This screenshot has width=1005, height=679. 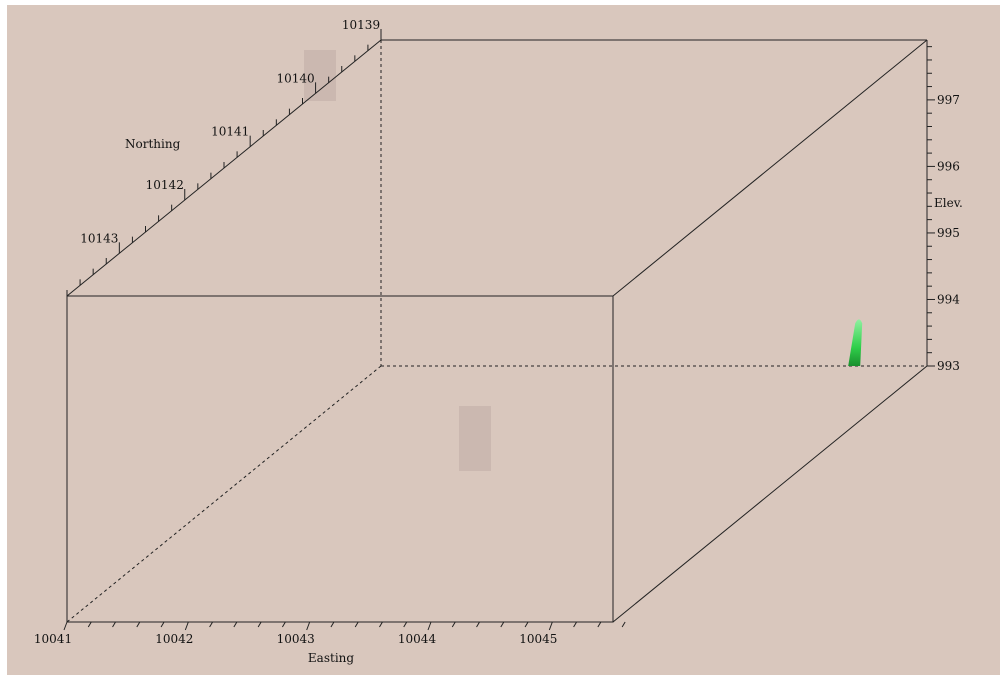 I want to click on easting-tick-label: 10041, so click(x=53, y=639).